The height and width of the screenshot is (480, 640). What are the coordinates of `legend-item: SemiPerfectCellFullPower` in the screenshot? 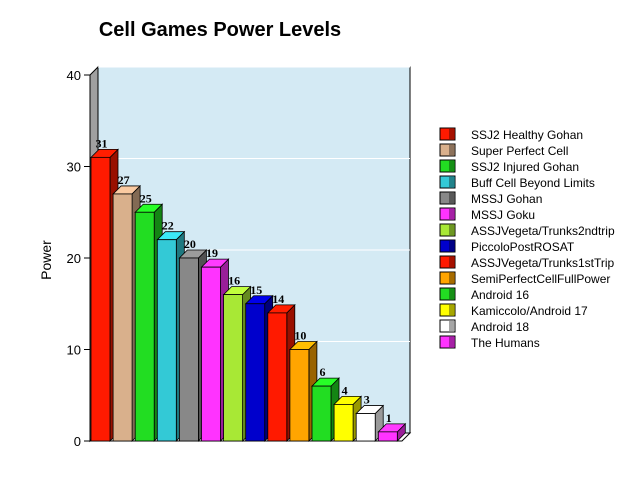 It's located at (524, 278).